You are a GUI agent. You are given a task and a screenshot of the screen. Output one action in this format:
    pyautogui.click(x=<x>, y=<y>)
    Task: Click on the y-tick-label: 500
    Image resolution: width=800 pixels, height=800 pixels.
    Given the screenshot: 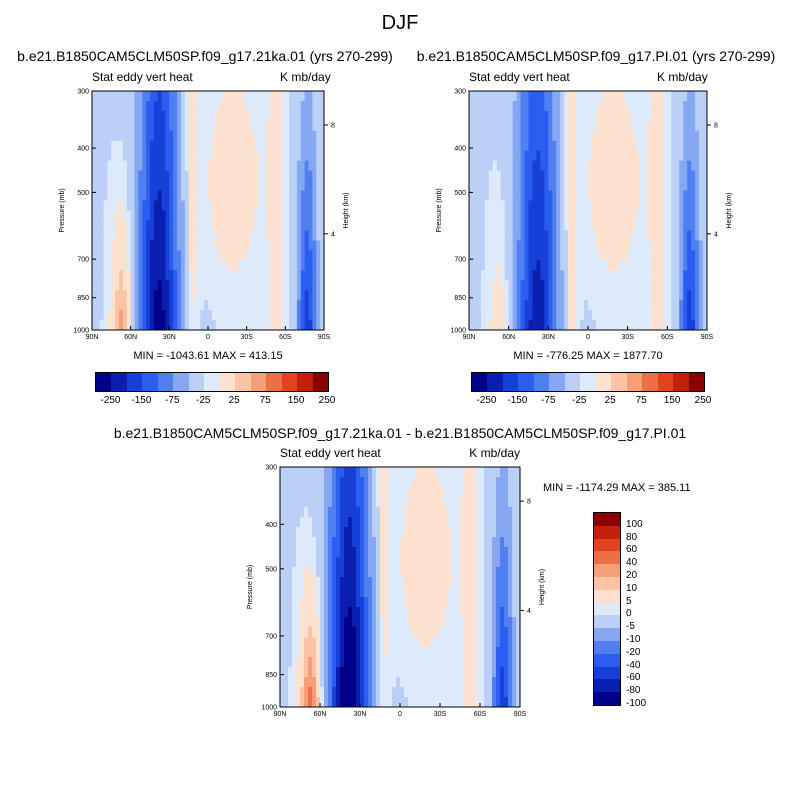 What is the action you would take?
    pyautogui.click(x=460, y=193)
    